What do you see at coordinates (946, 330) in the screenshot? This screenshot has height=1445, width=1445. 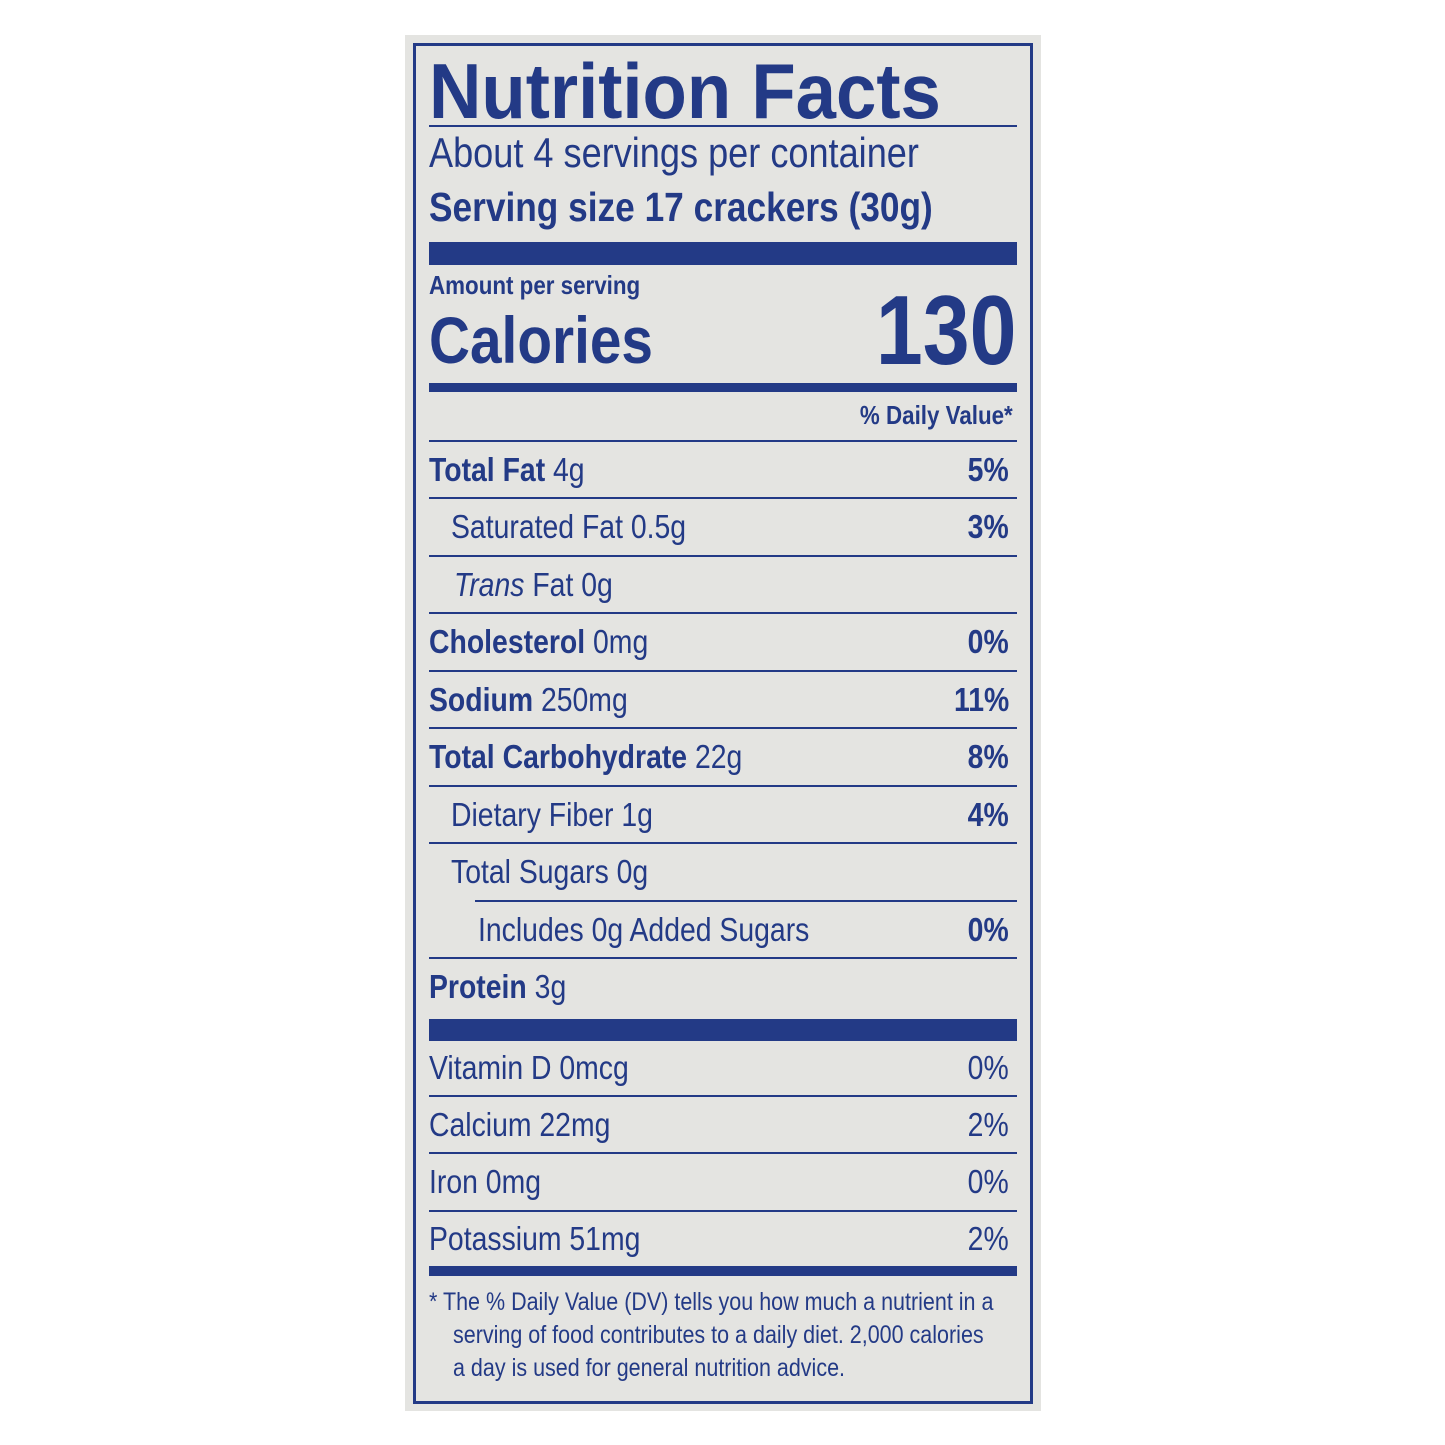 I see `calories-value: 130` at bounding box center [946, 330].